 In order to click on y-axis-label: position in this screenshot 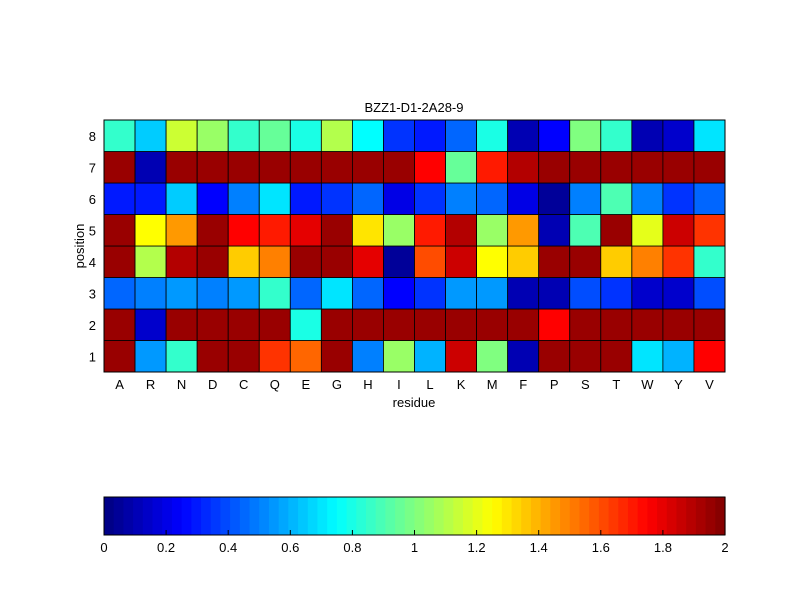, I will do `click(79, 246)`.